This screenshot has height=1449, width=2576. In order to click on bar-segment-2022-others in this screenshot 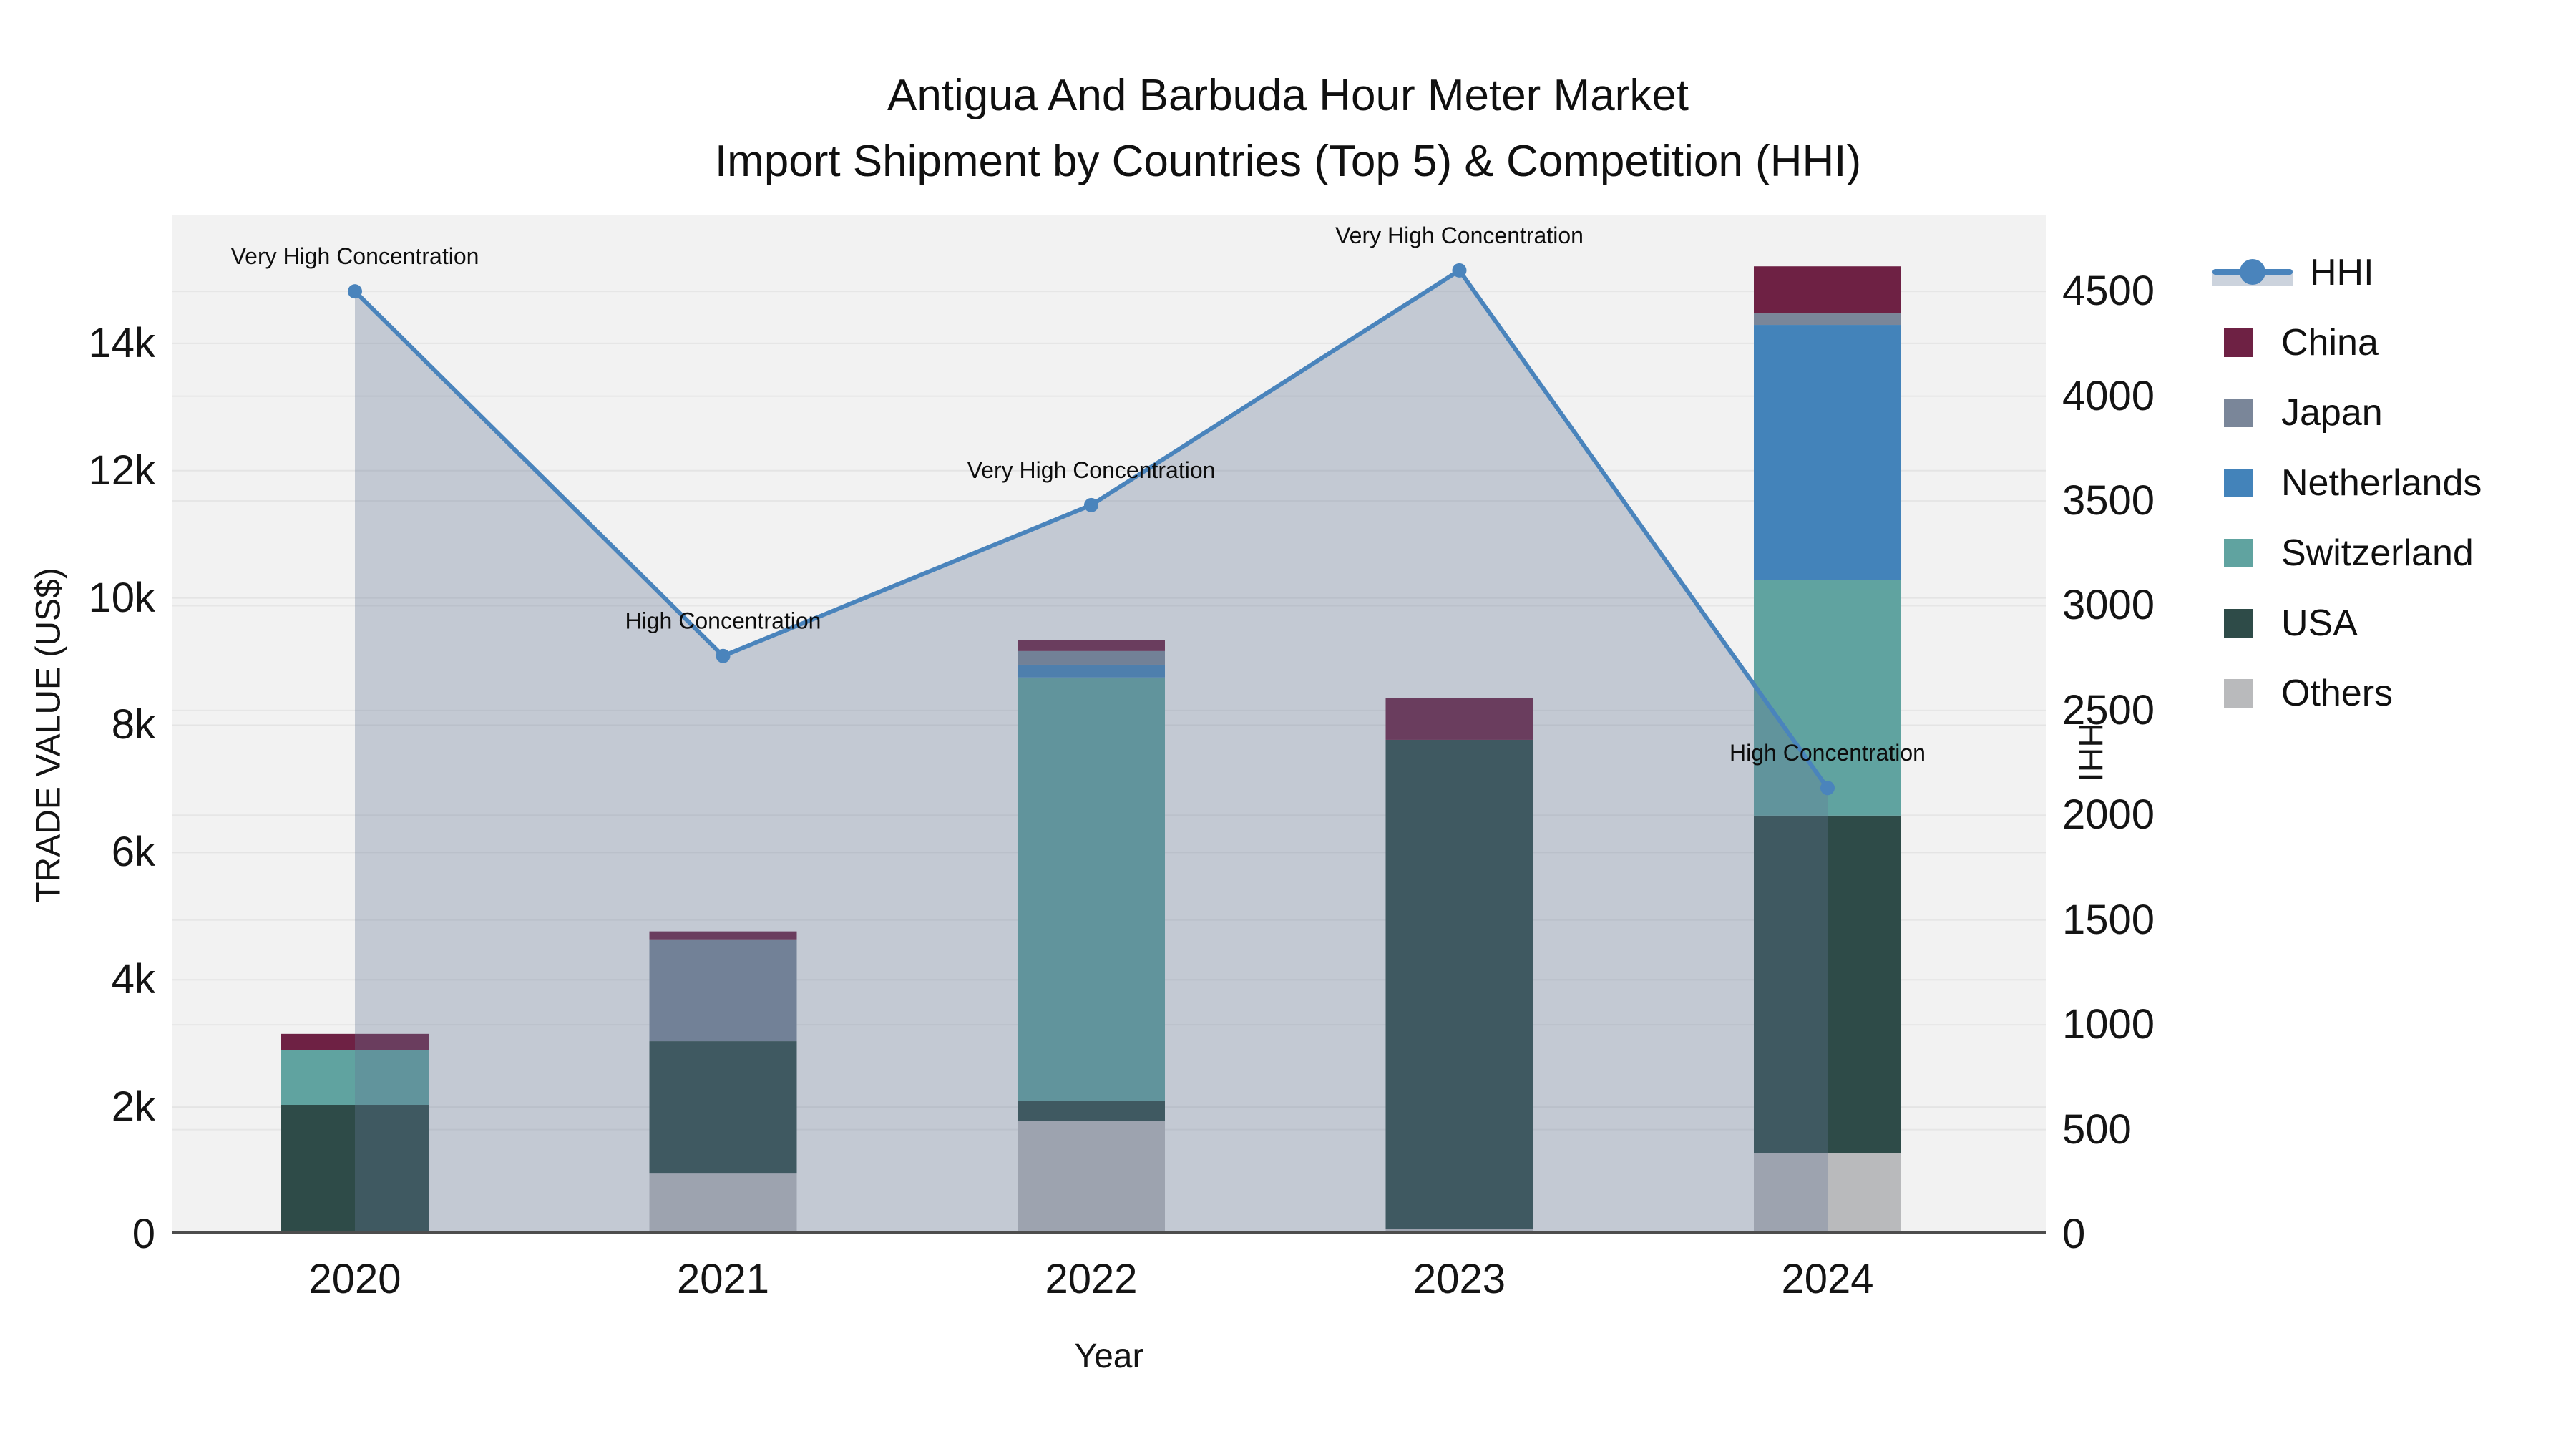, I will do `click(1091, 1177)`.